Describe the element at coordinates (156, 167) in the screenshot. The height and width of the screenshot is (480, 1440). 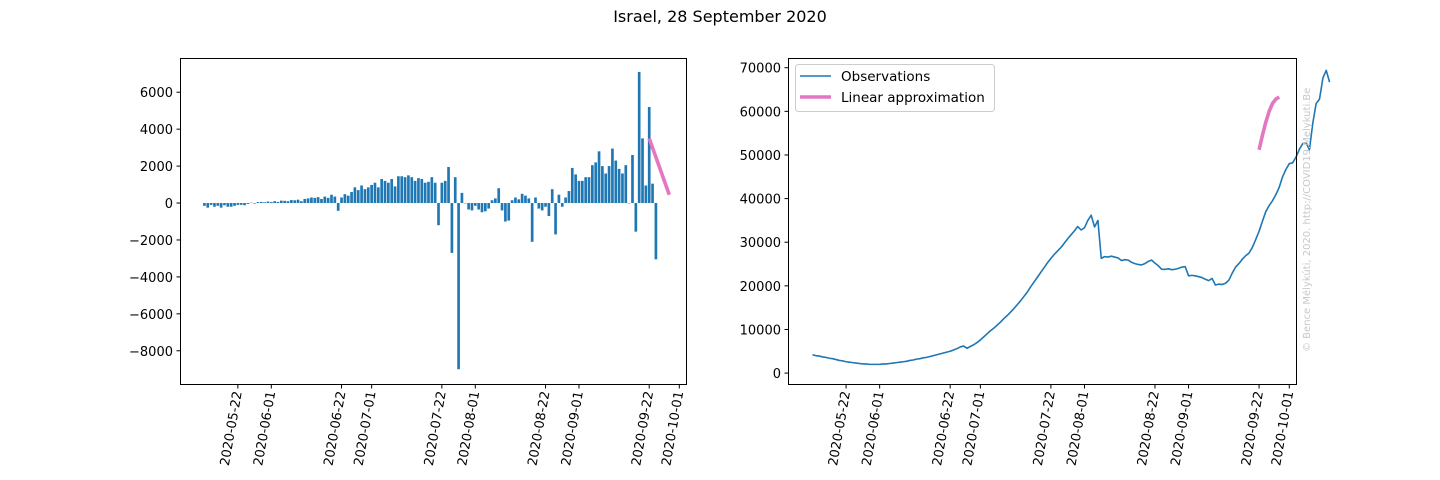
I see `left-y-tick-label: 2000` at that location.